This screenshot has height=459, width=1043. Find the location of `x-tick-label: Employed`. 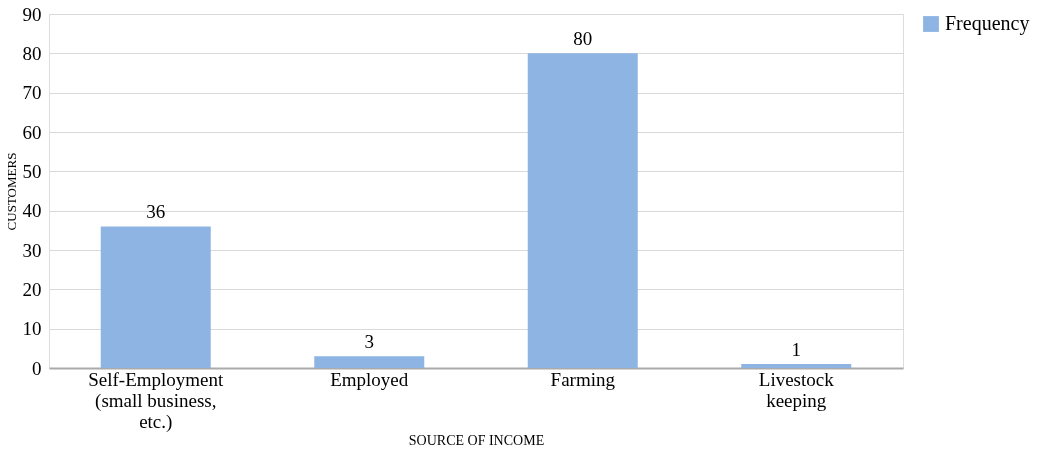

x-tick-label: Employed is located at coordinates (369, 379).